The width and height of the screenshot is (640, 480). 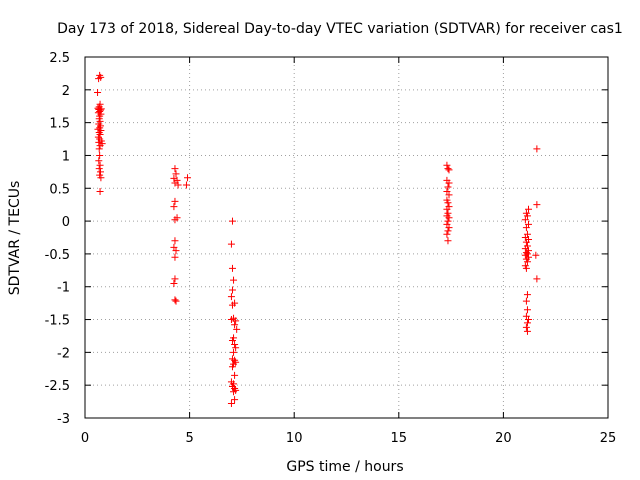 I want to click on y-tick-label: 0.5, so click(x=59, y=189).